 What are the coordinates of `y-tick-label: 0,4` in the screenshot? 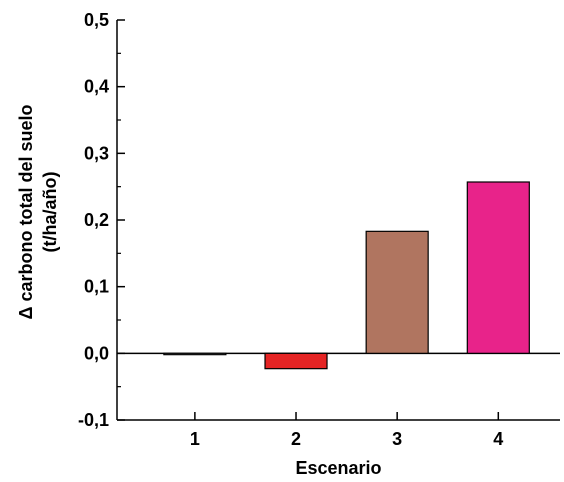 It's located at (96, 87).